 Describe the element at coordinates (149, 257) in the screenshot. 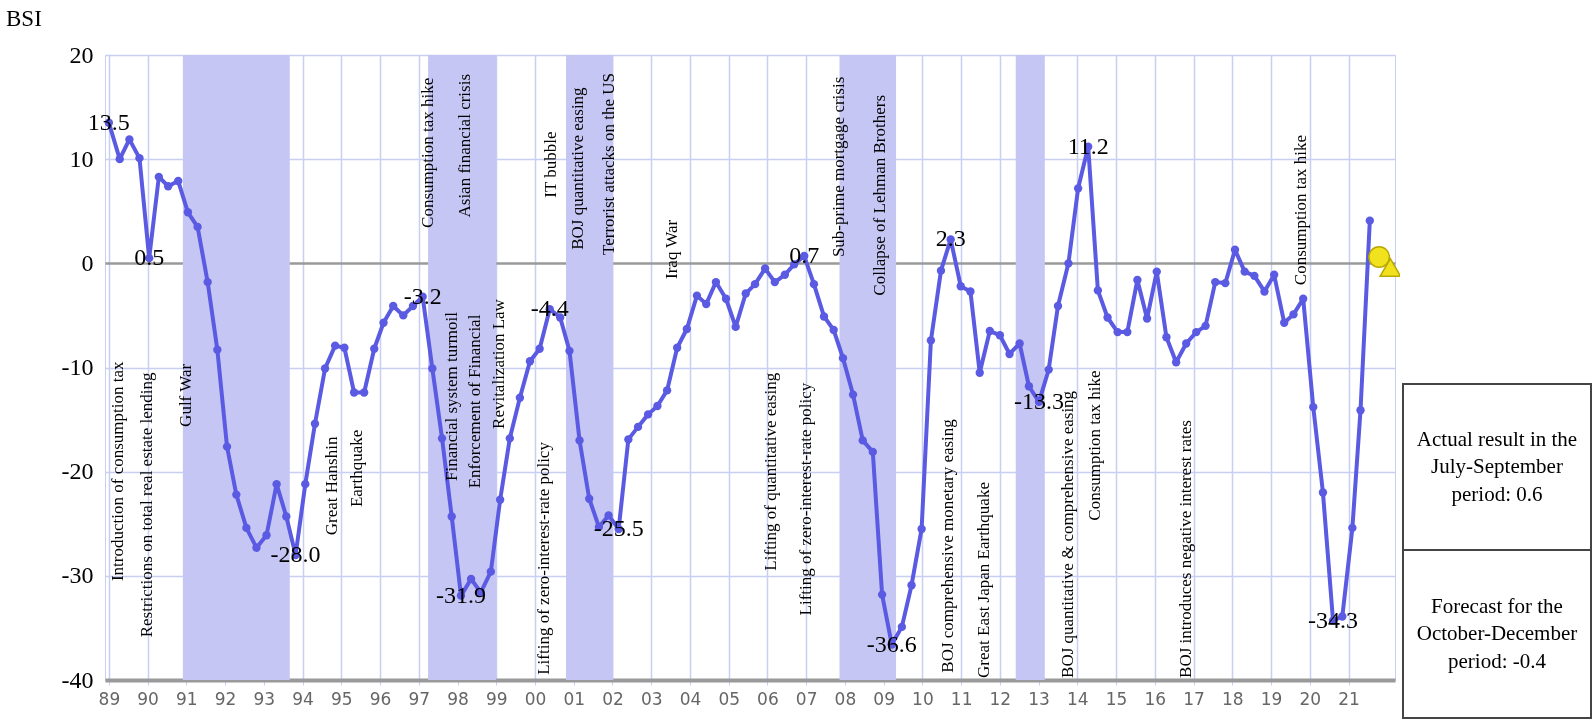

I see `data-label: 0.5` at that location.